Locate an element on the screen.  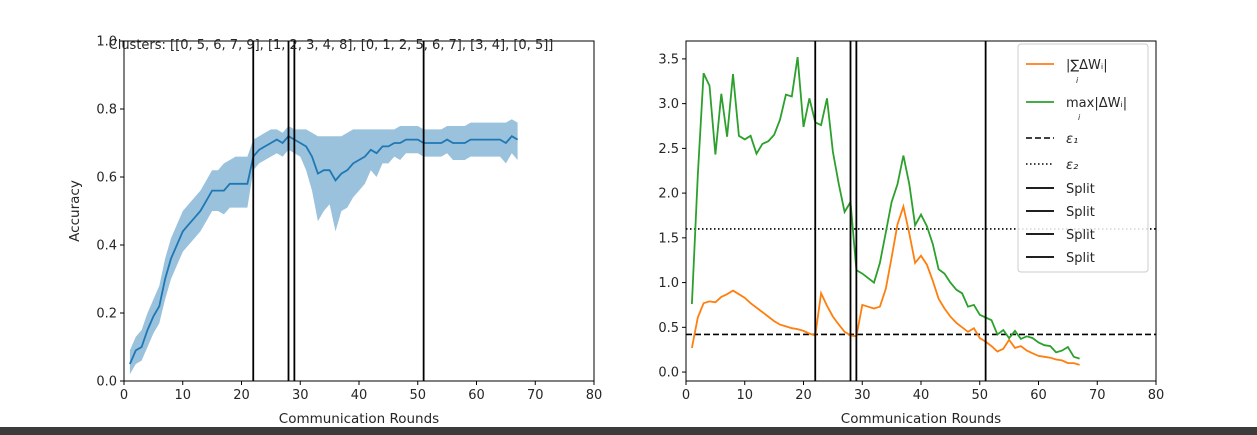
legend-frame is located at coordinates (1083, 158).